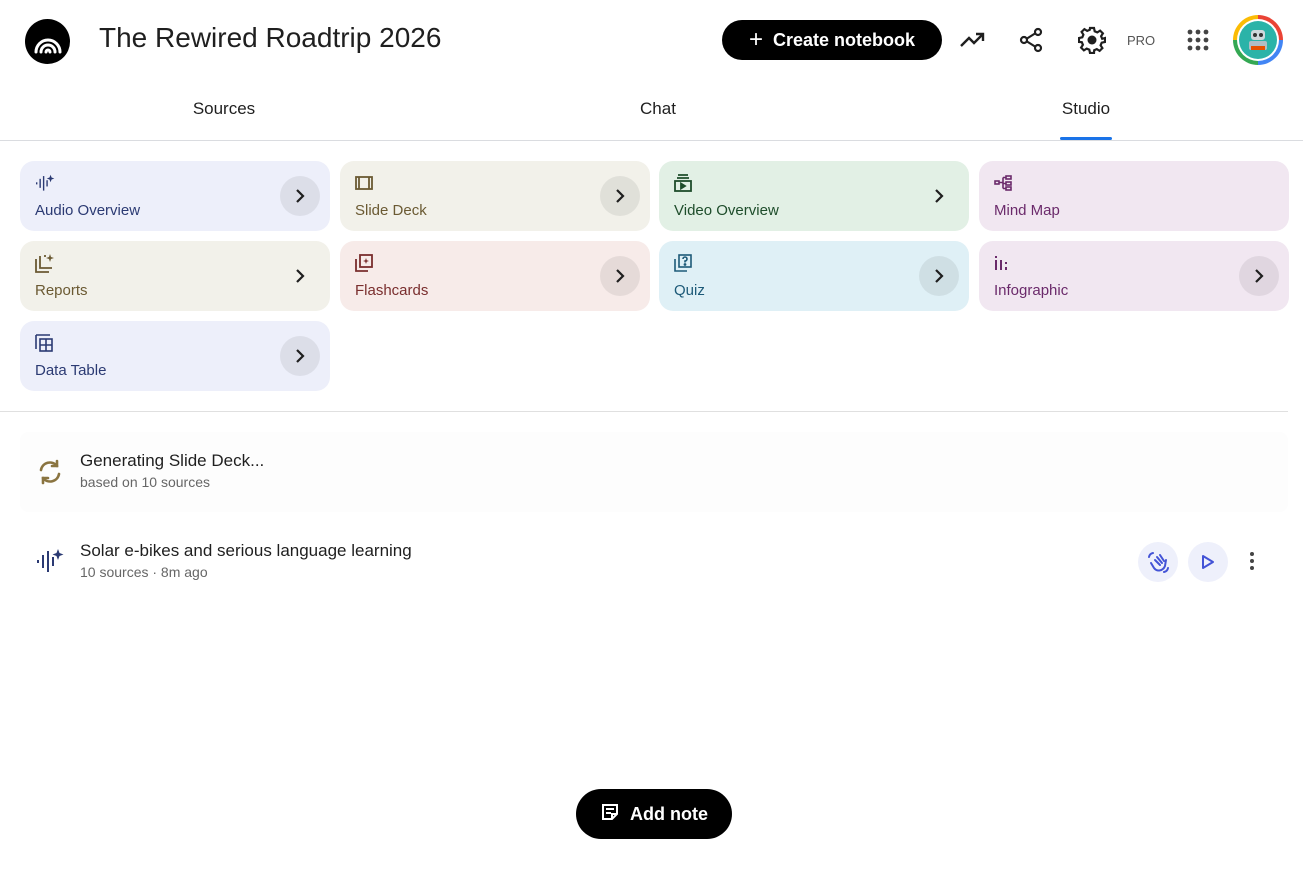 Image resolution: width=1303 pixels, height=887 pixels. What do you see at coordinates (814, 196) in the screenshot?
I see `studio-card-video-overview: Video Overview` at bounding box center [814, 196].